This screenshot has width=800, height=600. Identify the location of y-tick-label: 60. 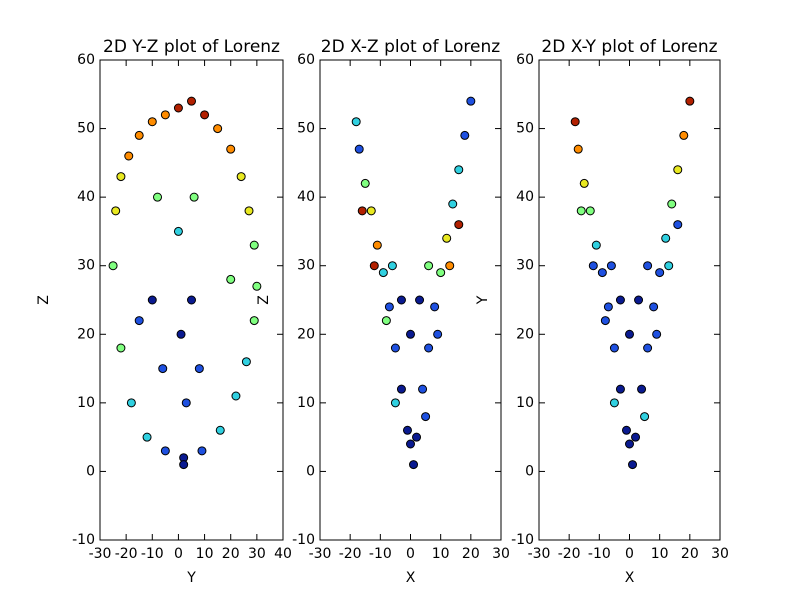
(86, 60).